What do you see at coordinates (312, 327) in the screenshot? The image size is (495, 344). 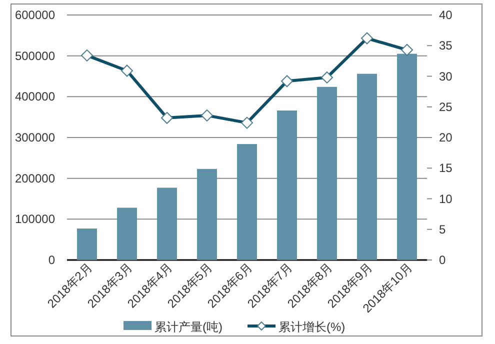 I see `legend-label: 累计增长(%)` at bounding box center [312, 327].